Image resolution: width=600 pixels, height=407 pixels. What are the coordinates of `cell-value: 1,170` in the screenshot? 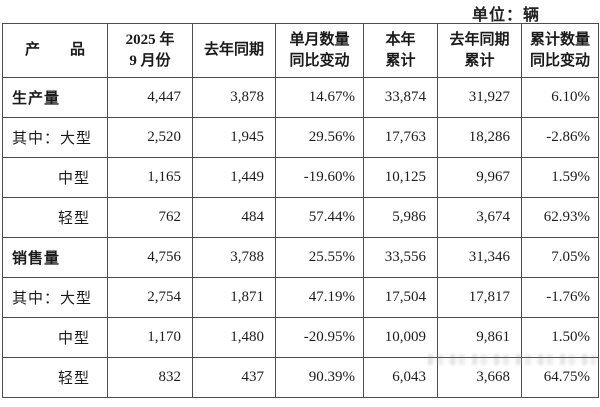 It's located at (150, 337).